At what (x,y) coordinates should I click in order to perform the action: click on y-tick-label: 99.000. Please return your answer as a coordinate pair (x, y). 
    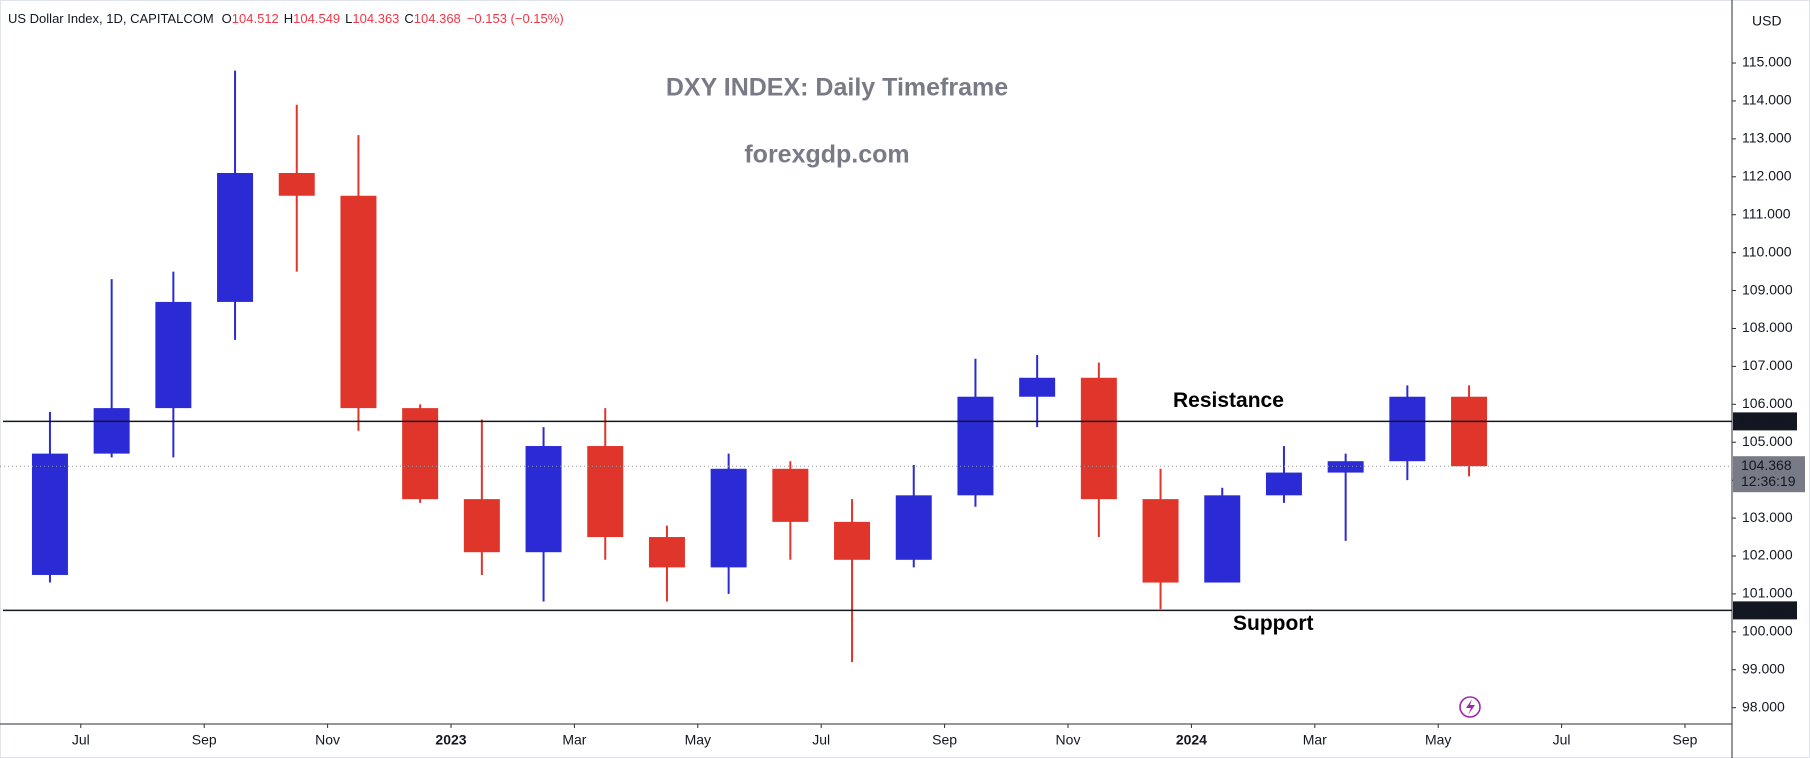
    Looking at the image, I should click on (1763, 668).